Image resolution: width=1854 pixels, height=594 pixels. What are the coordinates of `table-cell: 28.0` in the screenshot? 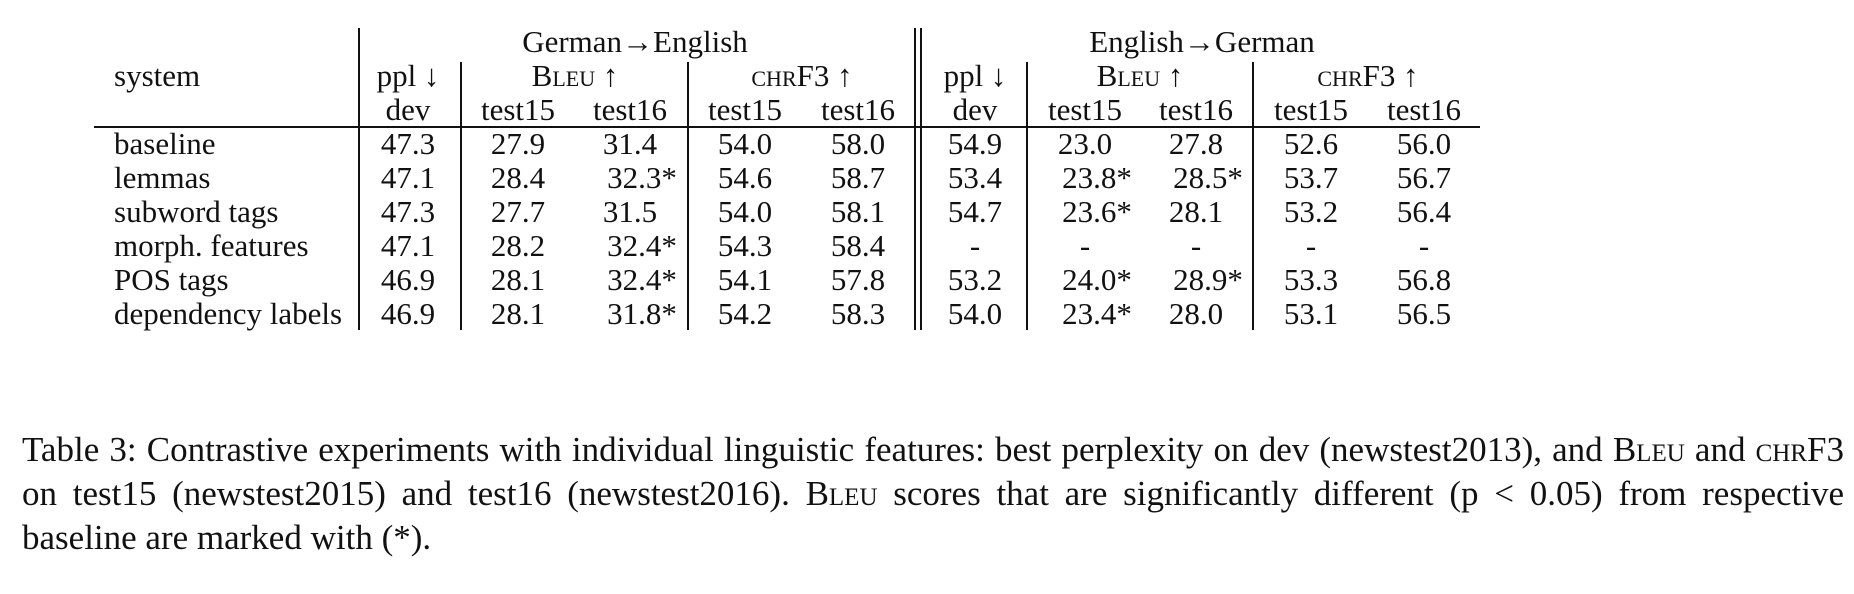 It's located at (1196, 313).